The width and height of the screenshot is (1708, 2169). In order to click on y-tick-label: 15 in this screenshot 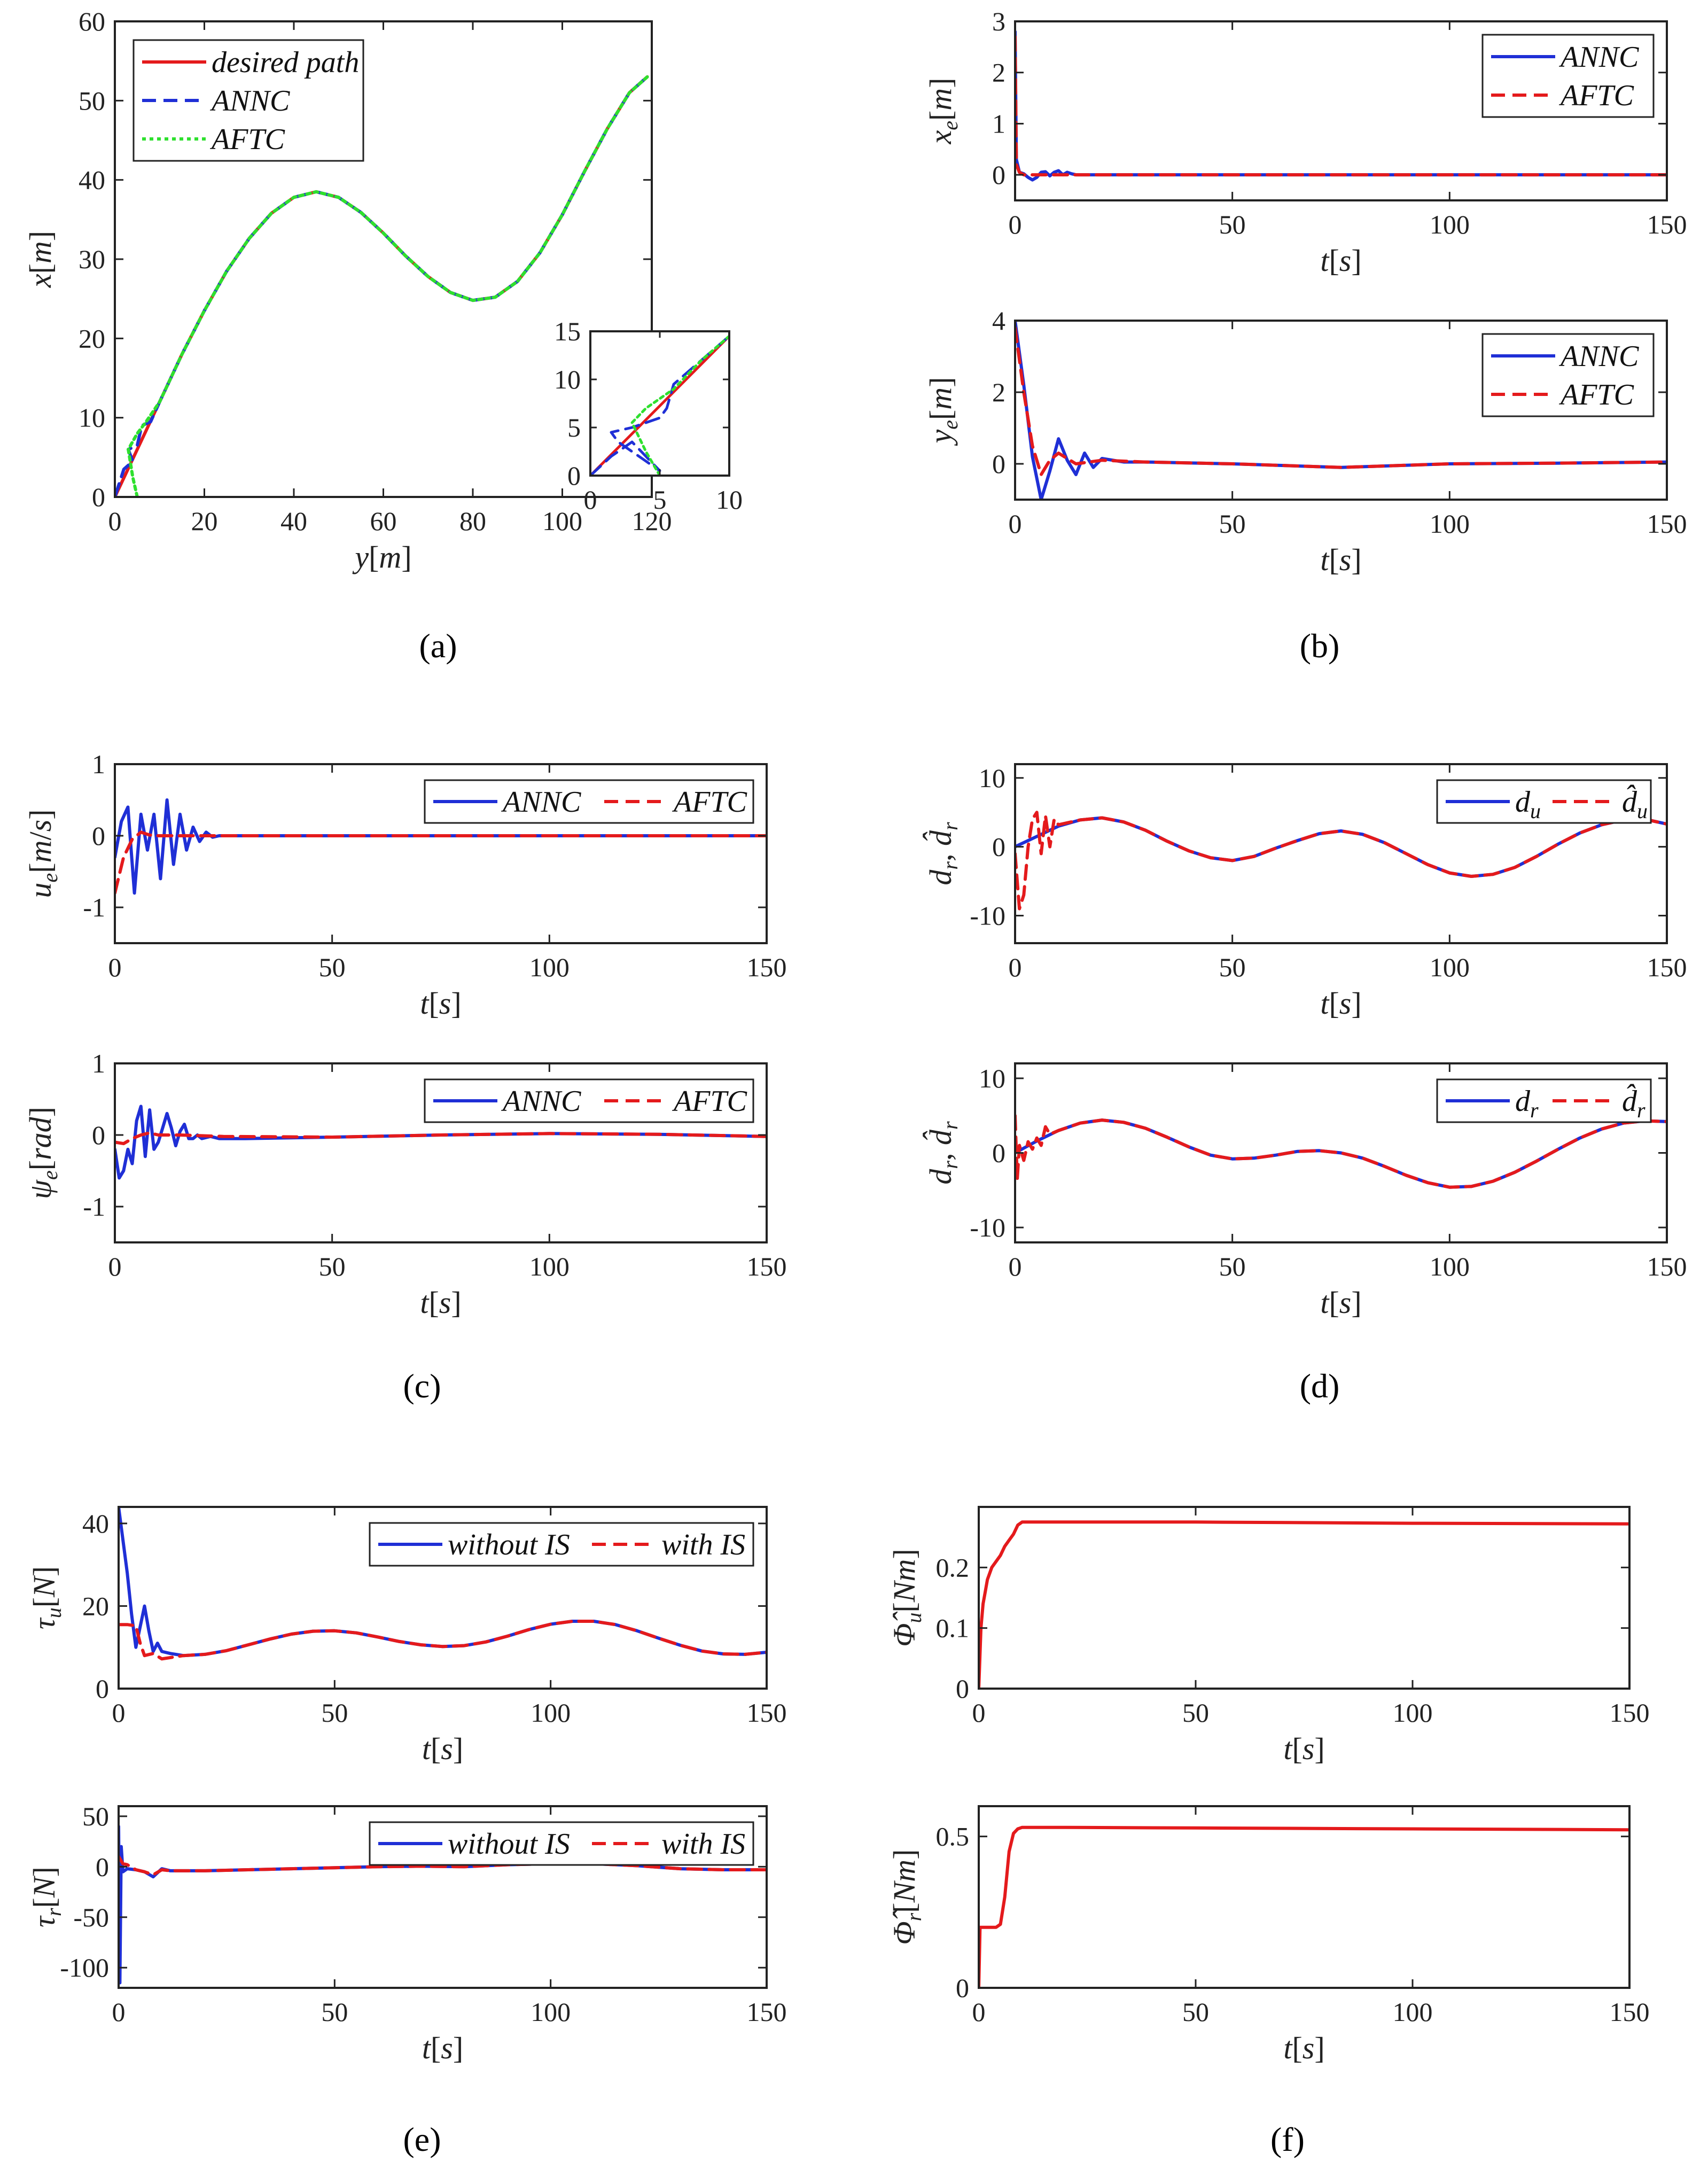, I will do `click(567, 331)`.